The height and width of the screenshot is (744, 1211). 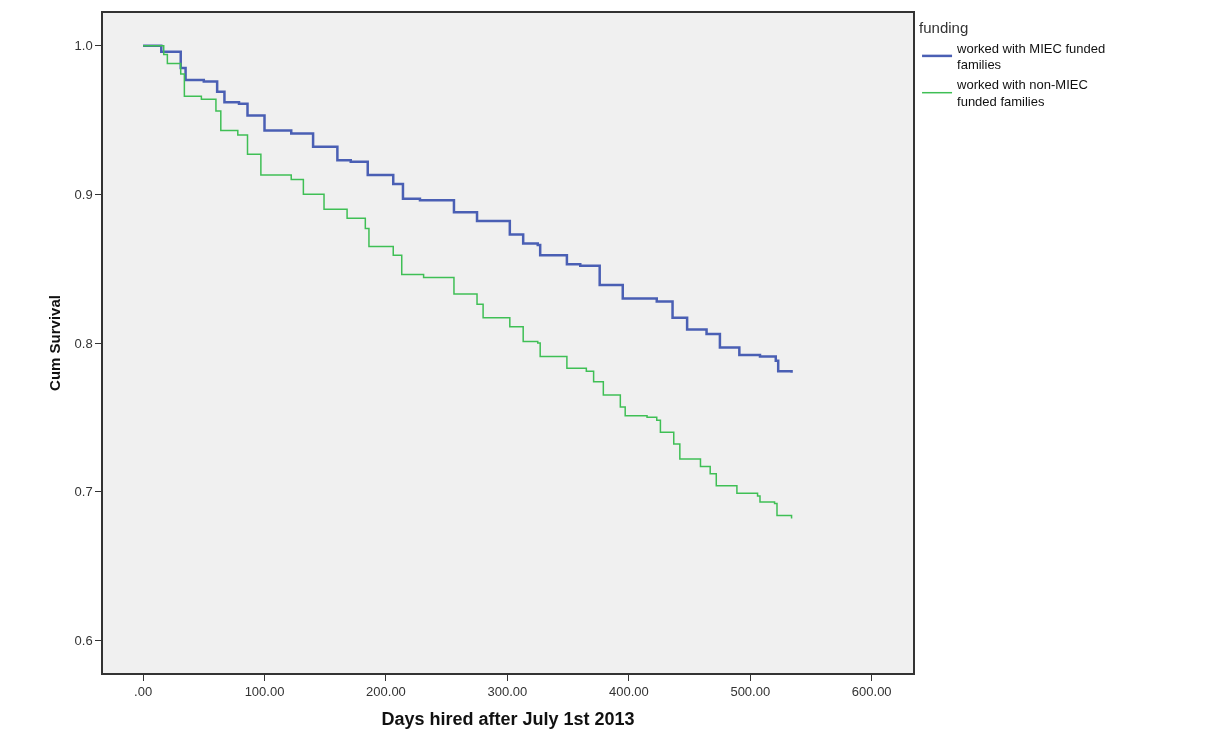 I want to click on y-tick-label: 0.7, so click(x=83, y=492).